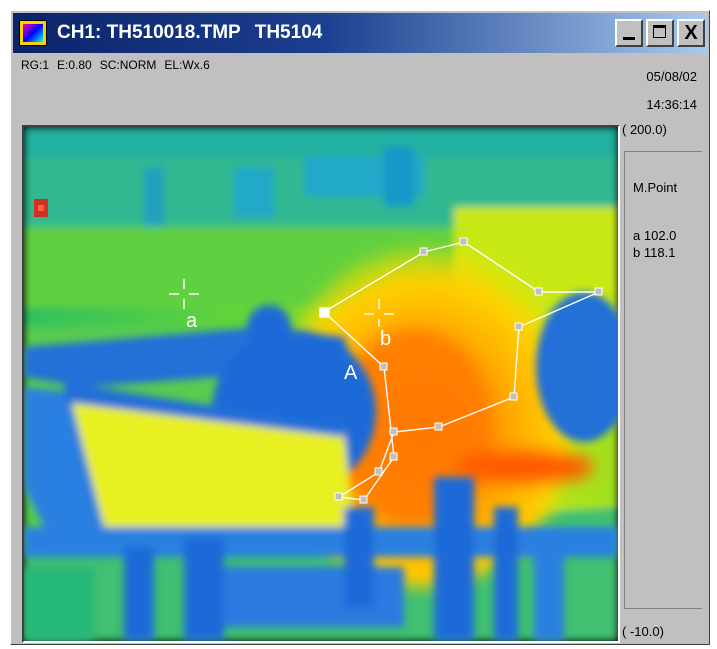 This screenshot has width=717, height=649. Describe the element at coordinates (192, 321) in the screenshot. I see `marker-a-label: a` at that location.